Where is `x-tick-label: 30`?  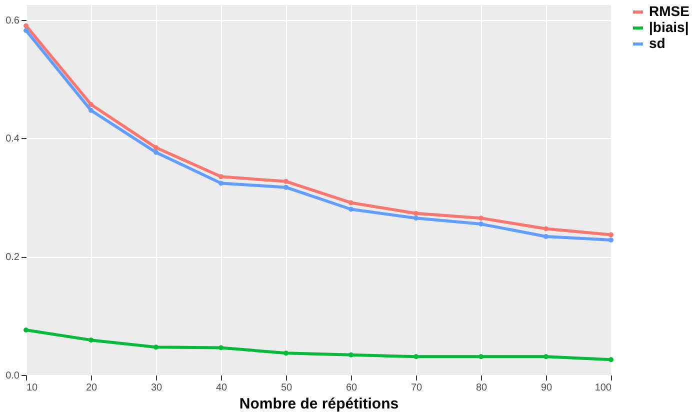
x-tick-label: 30 is located at coordinates (156, 388).